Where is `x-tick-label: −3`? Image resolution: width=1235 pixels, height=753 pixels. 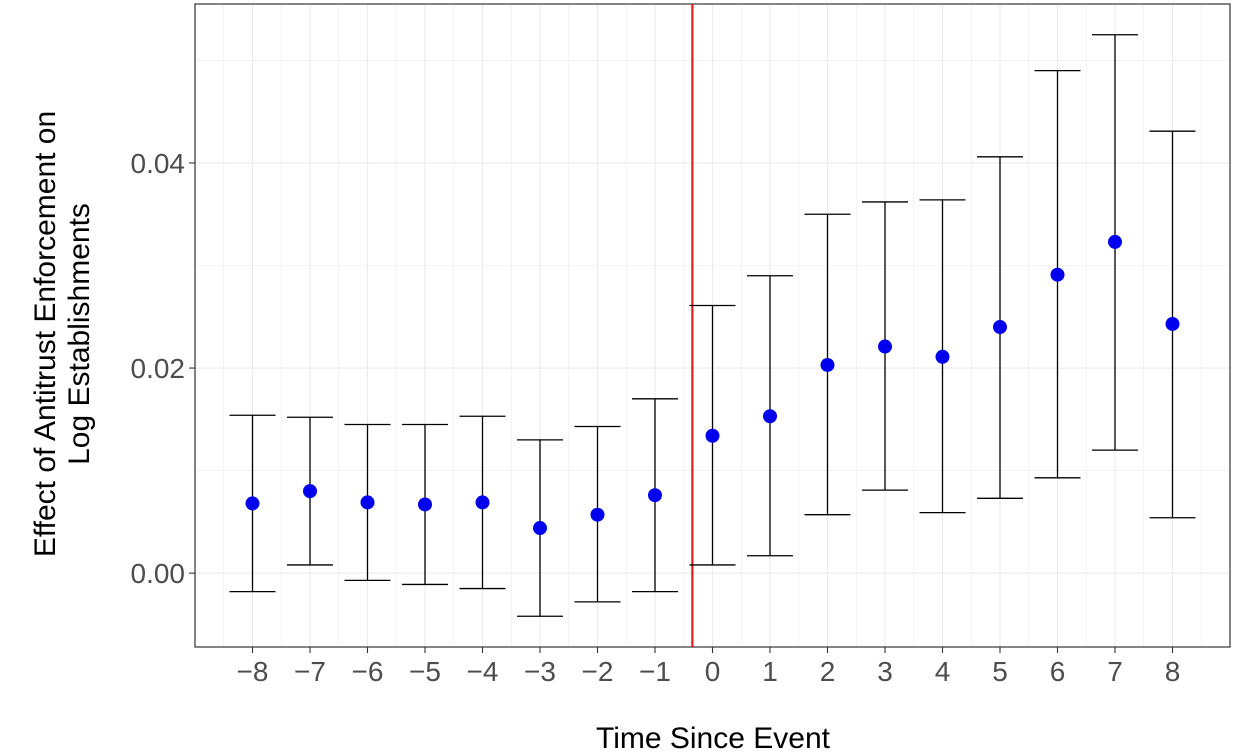 x-tick-label: −3 is located at coordinates (540, 671).